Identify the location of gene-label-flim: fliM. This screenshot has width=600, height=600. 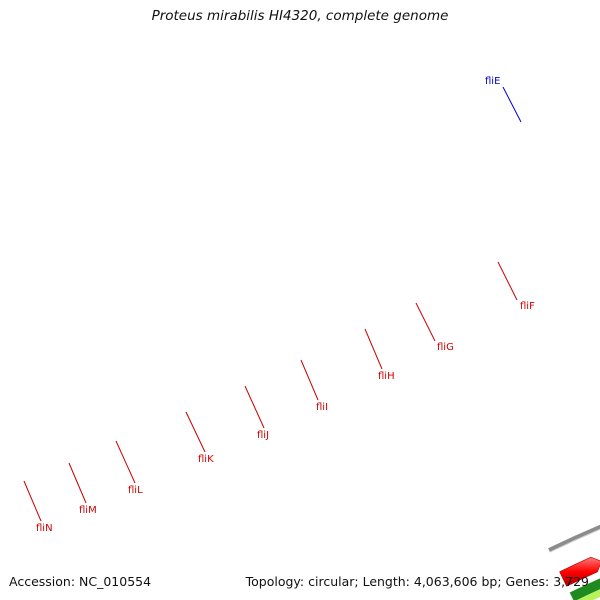
(88, 510).